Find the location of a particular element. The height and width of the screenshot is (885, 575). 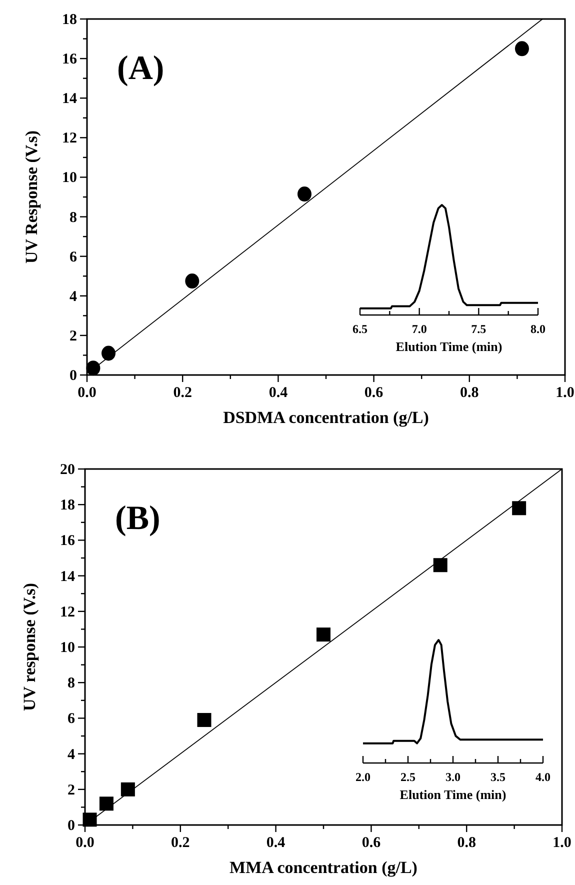

x-tick-label: 3.5 is located at coordinates (498, 777).